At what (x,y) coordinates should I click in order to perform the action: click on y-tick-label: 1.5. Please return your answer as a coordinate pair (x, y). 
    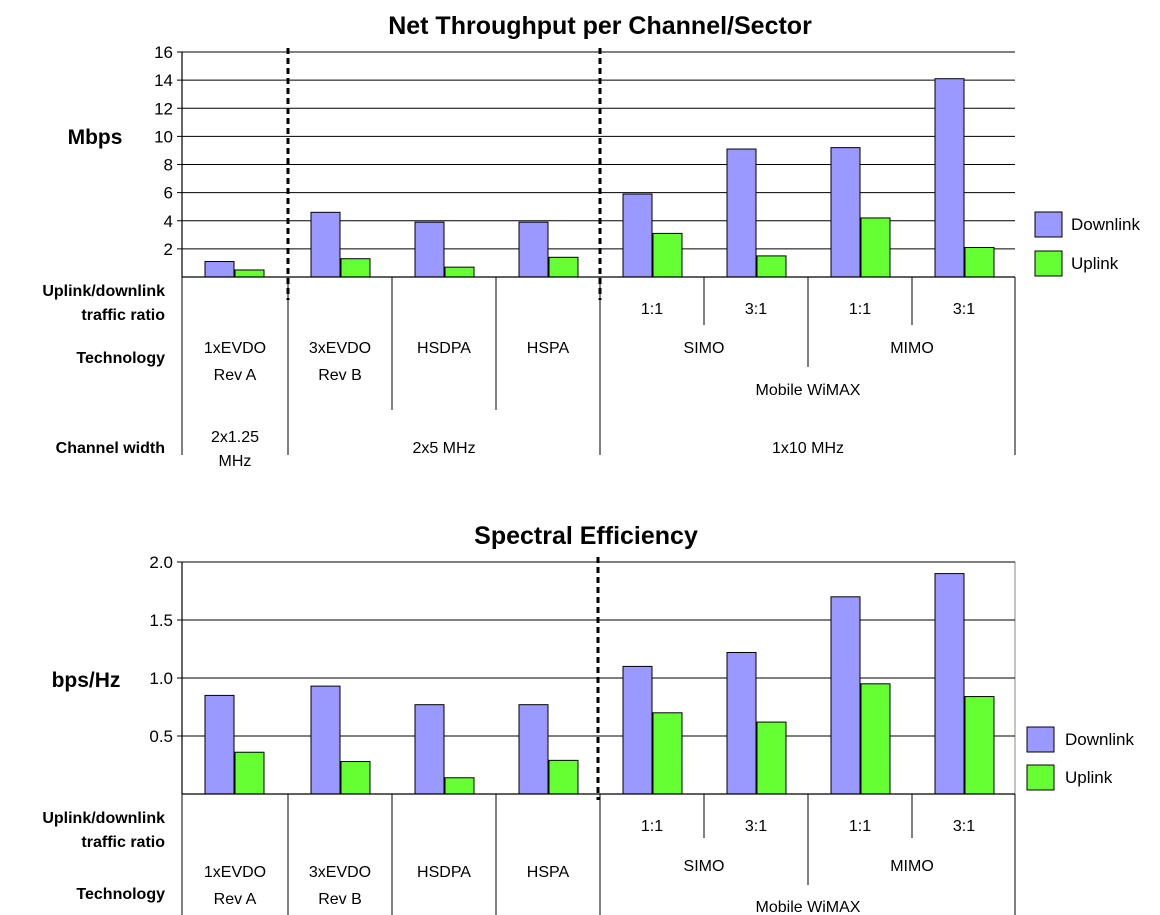
    Looking at the image, I should click on (161, 620).